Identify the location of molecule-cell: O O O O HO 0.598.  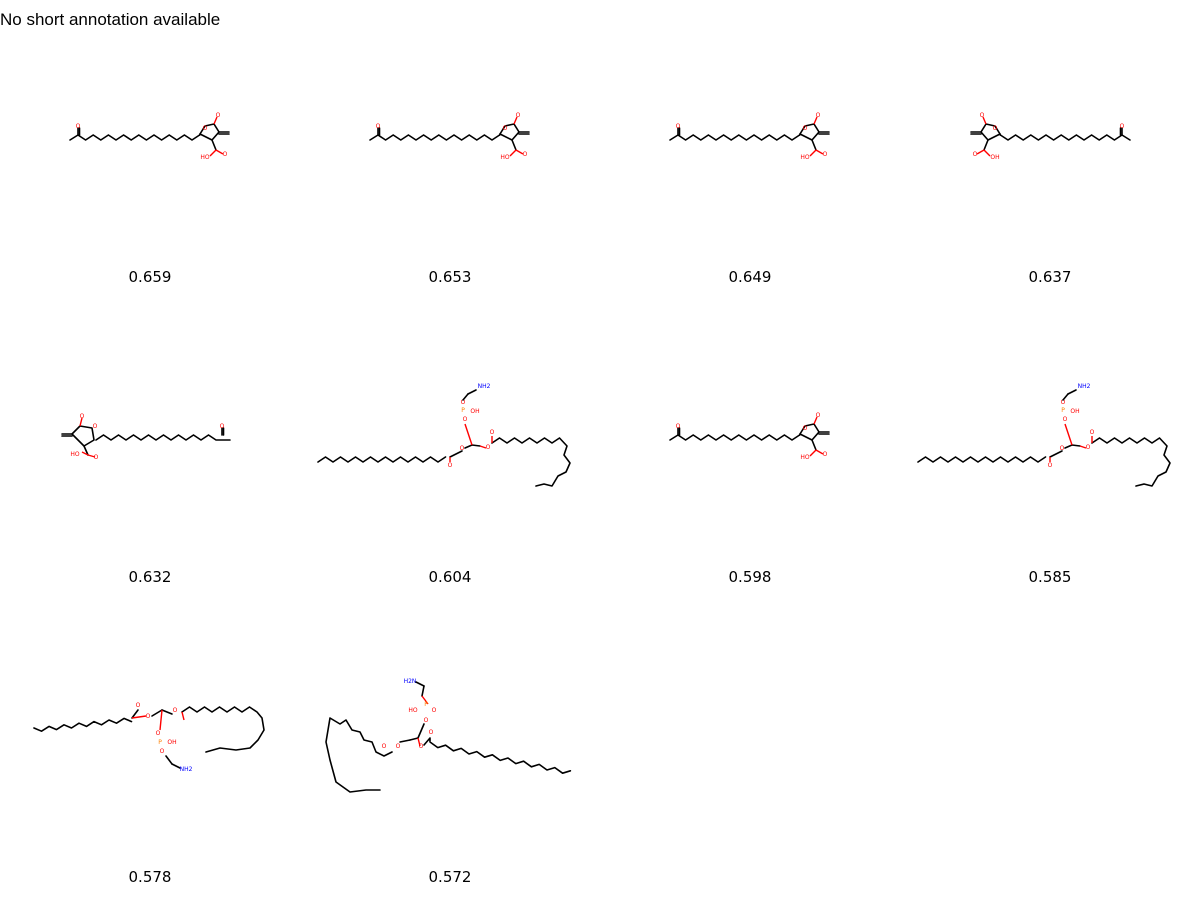
(750, 450).